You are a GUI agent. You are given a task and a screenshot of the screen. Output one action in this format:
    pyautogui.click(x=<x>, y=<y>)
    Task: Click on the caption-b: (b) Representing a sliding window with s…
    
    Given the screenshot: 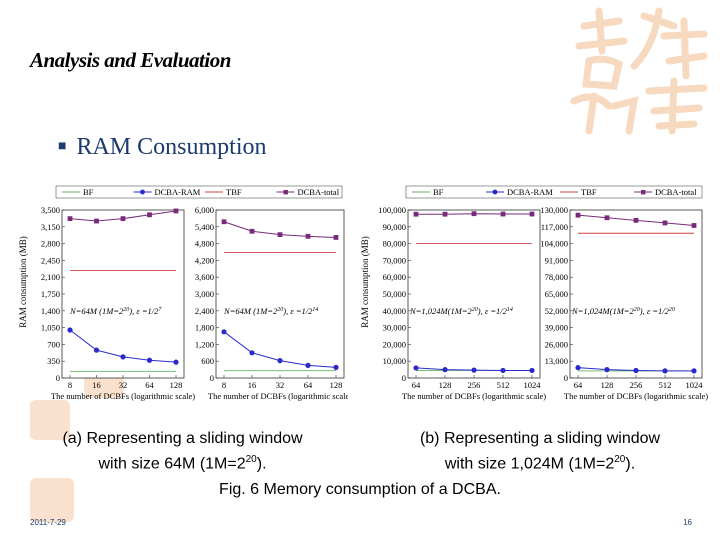 What is the action you would take?
    pyautogui.click(x=540, y=451)
    